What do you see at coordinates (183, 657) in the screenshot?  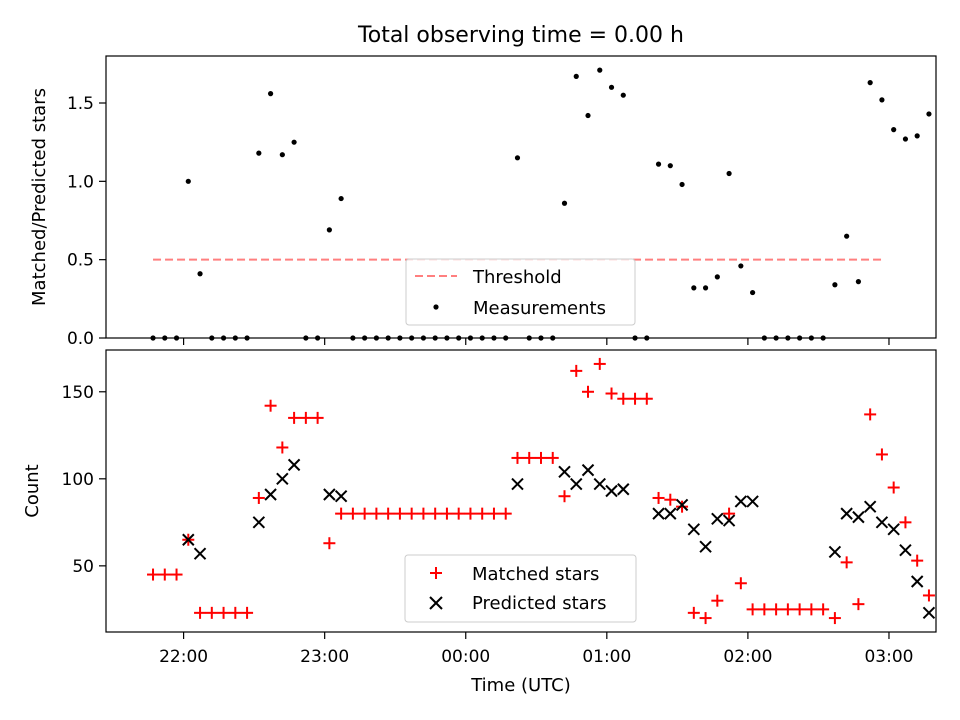 I see `x-tick-label: 22:00` at bounding box center [183, 657].